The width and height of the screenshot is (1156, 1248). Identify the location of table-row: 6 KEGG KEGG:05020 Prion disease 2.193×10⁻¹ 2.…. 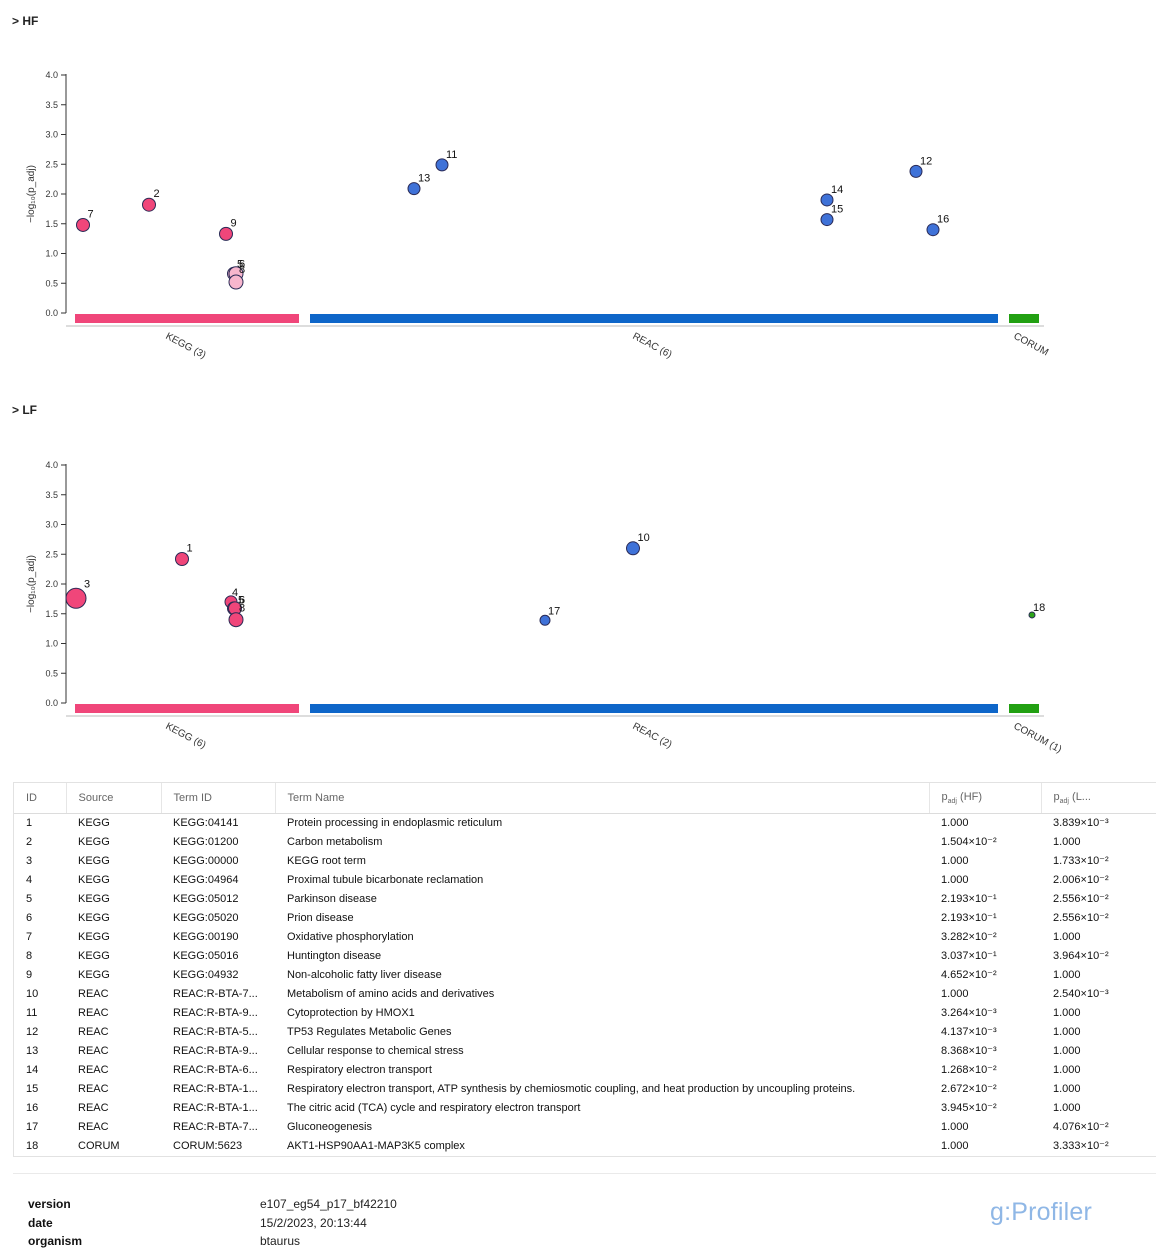
(585, 918).